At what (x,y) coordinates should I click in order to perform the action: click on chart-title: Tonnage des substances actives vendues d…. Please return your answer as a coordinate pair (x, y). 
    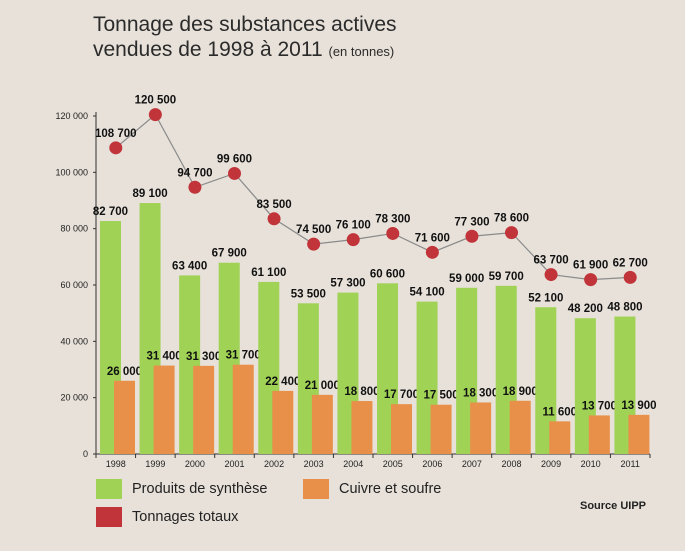
    Looking at the image, I should click on (245, 38).